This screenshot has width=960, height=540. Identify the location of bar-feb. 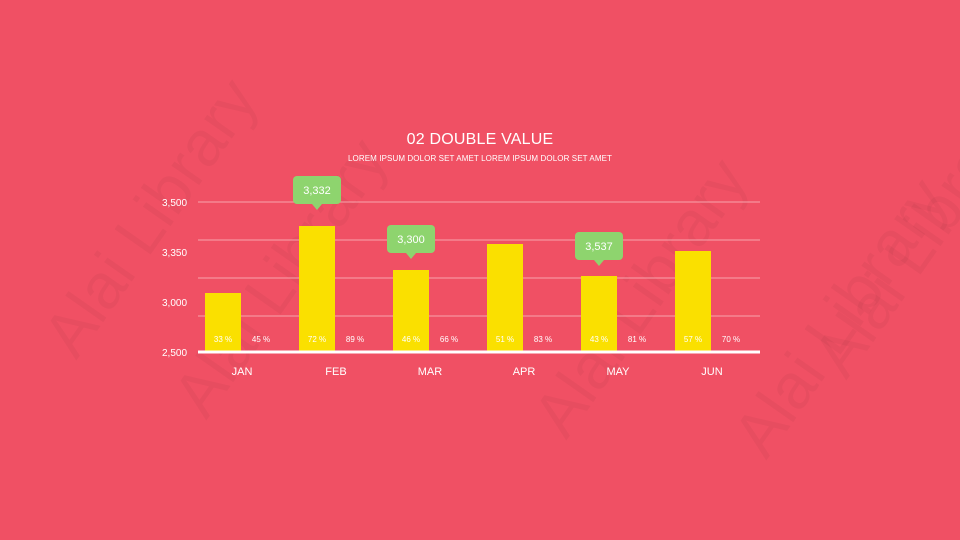
(317, 289).